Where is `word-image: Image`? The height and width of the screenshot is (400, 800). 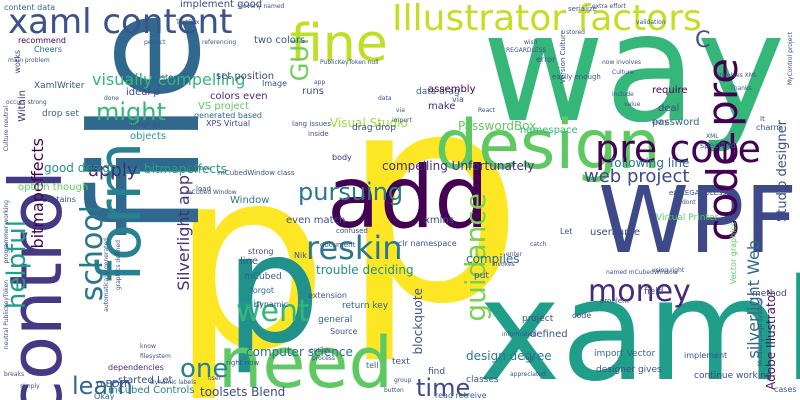 word-image: Image is located at coordinates (275, 83).